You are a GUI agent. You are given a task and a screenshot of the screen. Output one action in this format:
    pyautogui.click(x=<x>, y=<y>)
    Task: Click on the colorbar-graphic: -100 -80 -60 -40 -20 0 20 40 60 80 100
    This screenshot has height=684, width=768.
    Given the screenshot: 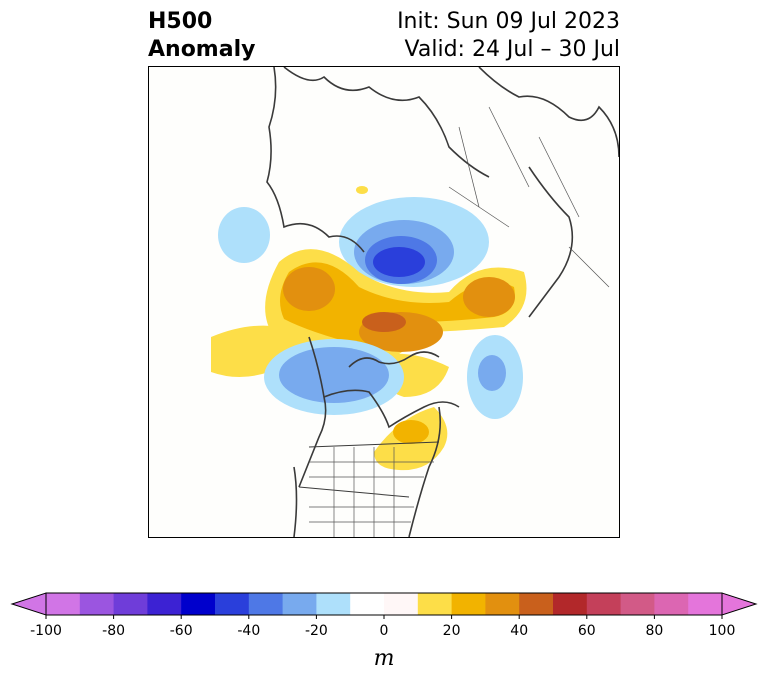 What is the action you would take?
    pyautogui.click(x=384, y=615)
    